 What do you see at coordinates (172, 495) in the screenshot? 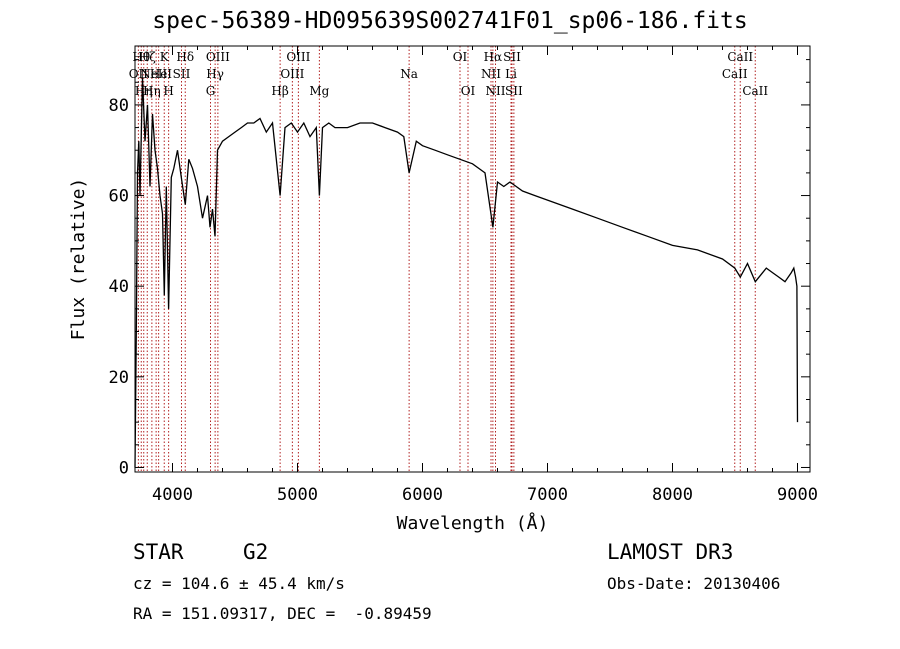
I see `x-tick-label: 4000` at bounding box center [172, 495].